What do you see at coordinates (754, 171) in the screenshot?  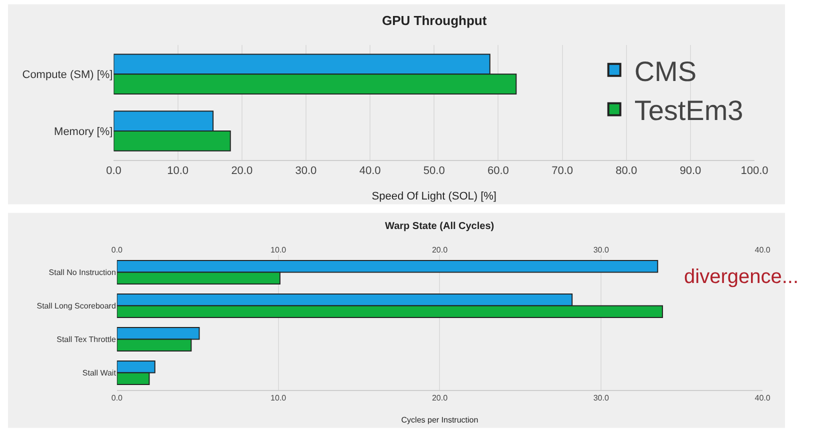 I see `x-tick-label: 100.0` at bounding box center [754, 171].